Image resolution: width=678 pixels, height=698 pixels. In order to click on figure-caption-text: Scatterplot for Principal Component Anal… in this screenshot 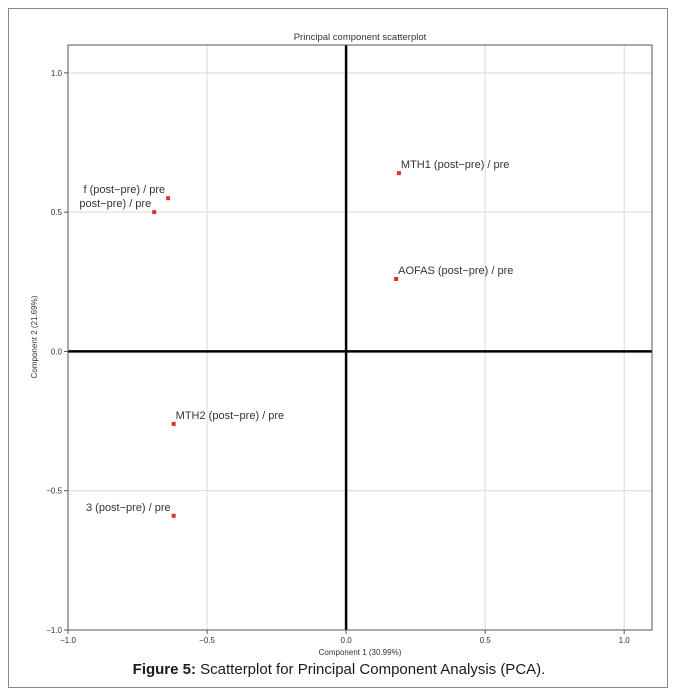, I will do `click(371, 669)`.